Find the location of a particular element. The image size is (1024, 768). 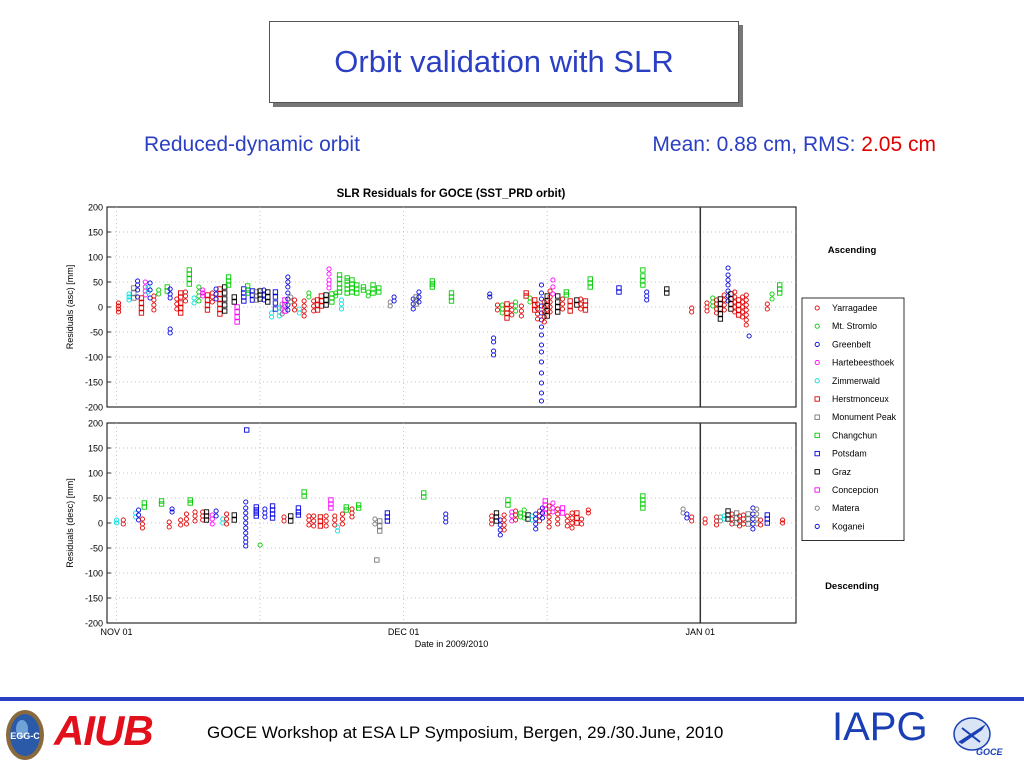

chart-title: SLR Residuals for GOCE (SST_PRD orbit) is located at coordinates (451, 194).